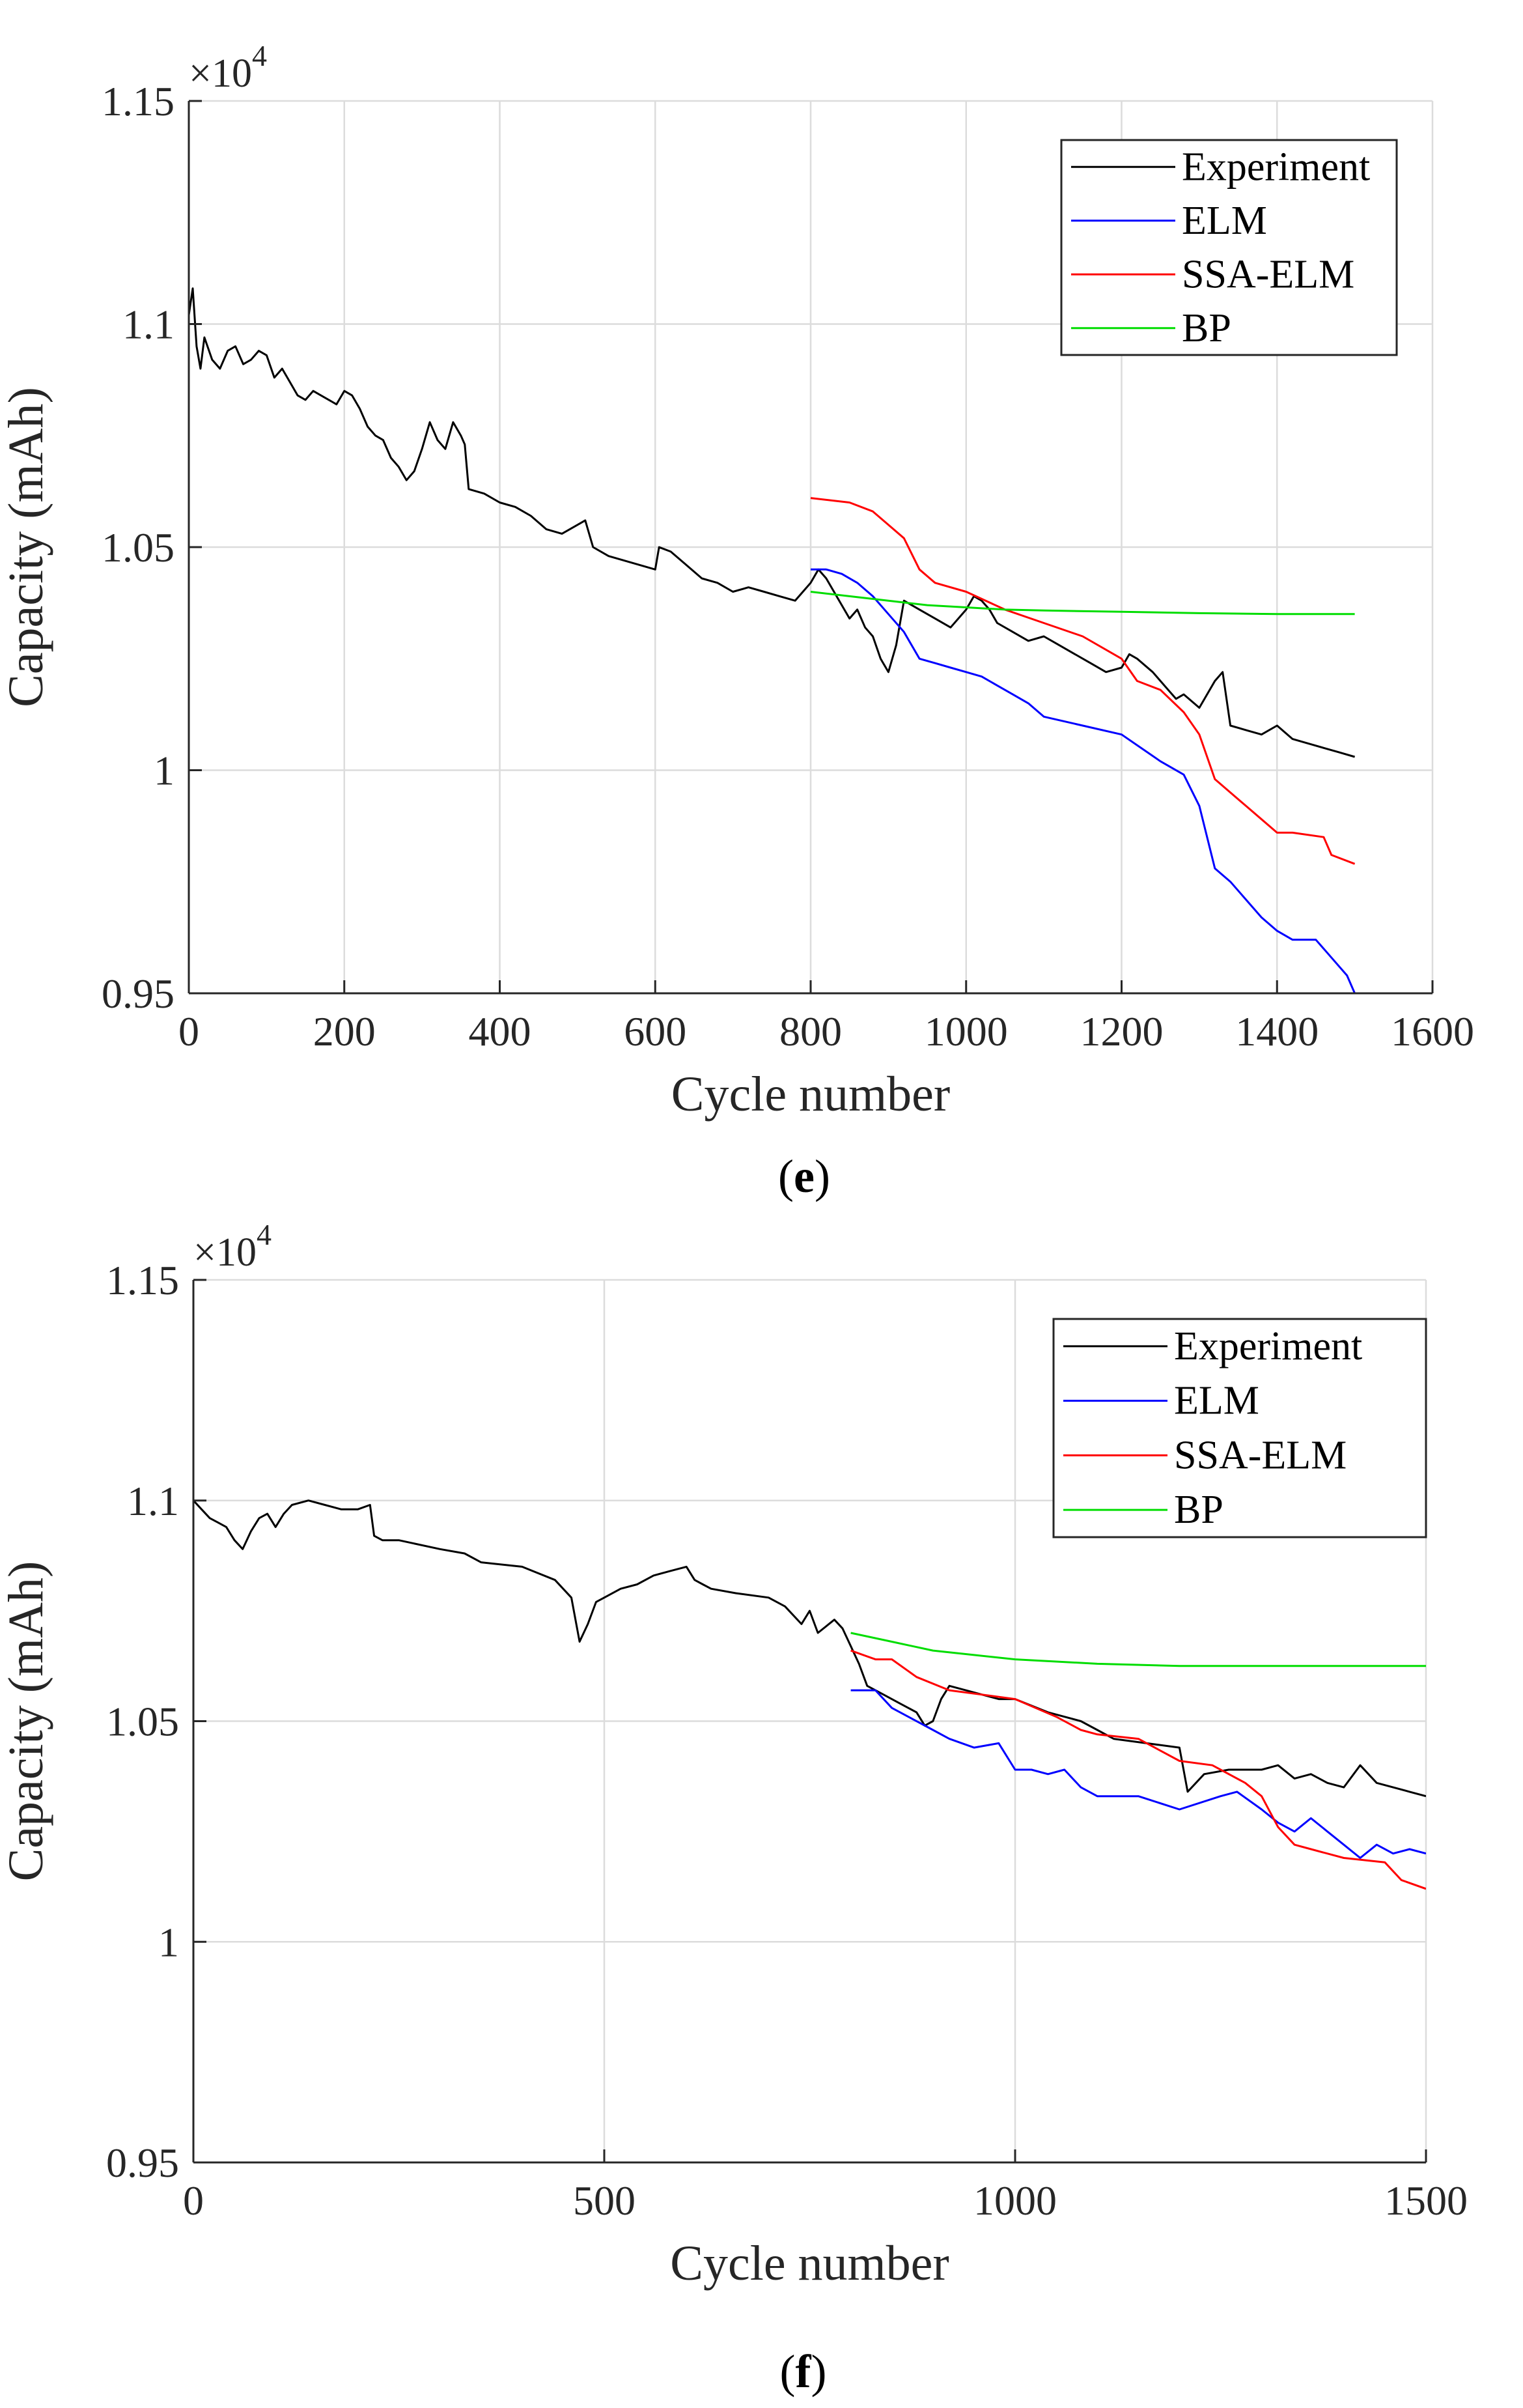  Describe the element at coordinates (1122, 1031) in the screenshot. I see `x-tick-label: 1200` at that location.